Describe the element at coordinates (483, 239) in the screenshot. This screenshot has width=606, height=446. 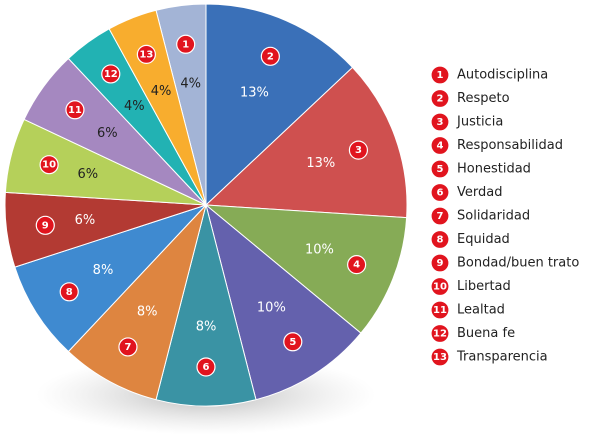
I see `legend-label: Equidad` at that location.